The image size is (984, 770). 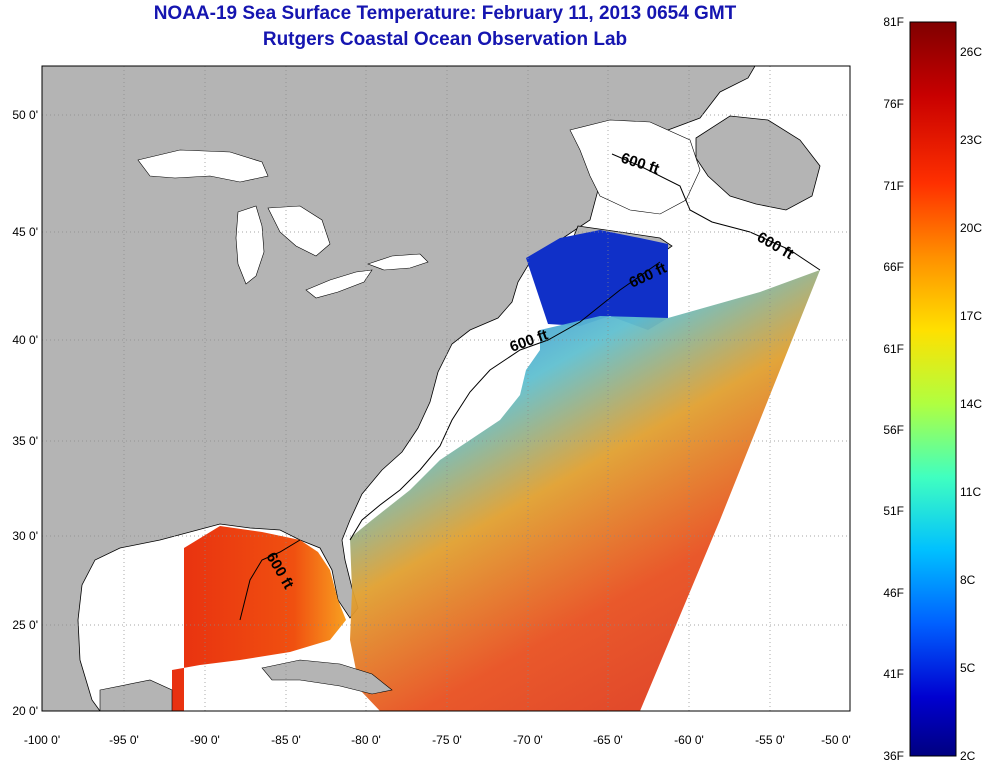 What do you see at coordinates (25, 340) in the screenshot?
I see `lat-tick: 40 0'` at bounding box center [25, 340].